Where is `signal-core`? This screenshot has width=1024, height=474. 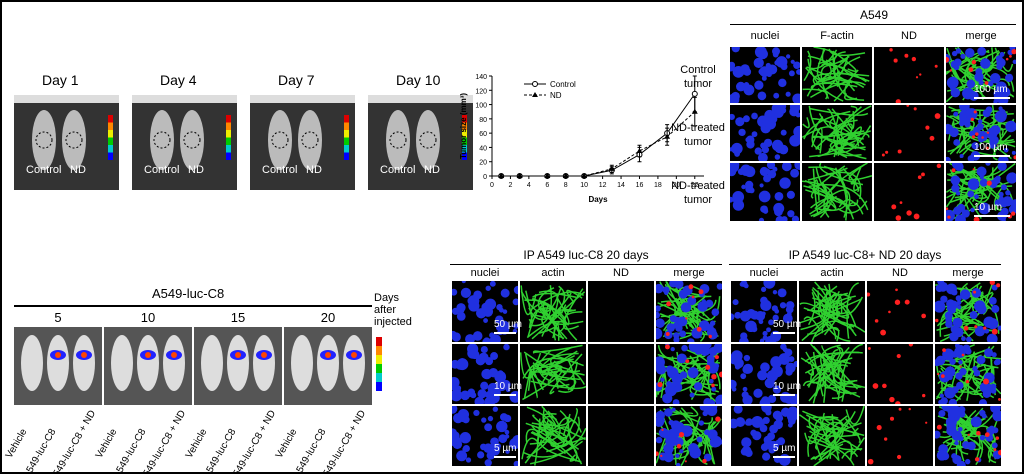 signal-core is located at coordinates (84, 355).